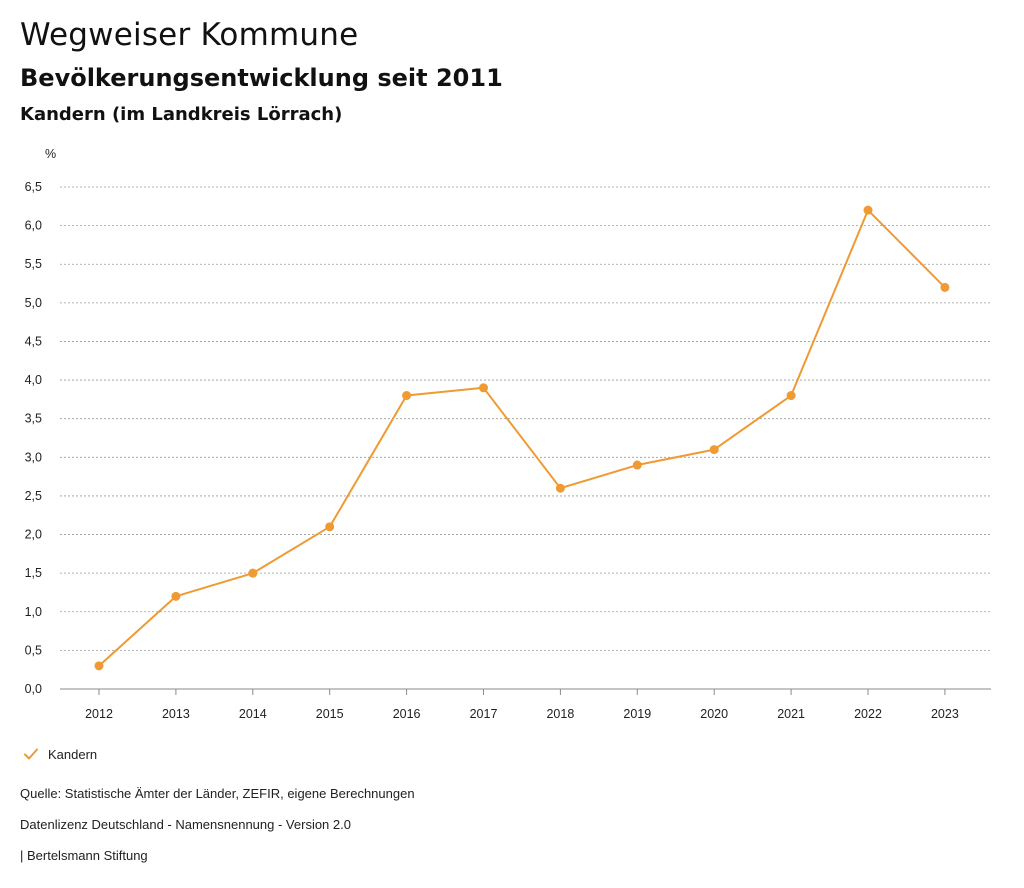 The height and width of the screenshot is (888, 1024). What do you see at coordinates (714, 714) in the screenshot?
I see `x-tick-label: 2020` at bounding box center [714, 714].